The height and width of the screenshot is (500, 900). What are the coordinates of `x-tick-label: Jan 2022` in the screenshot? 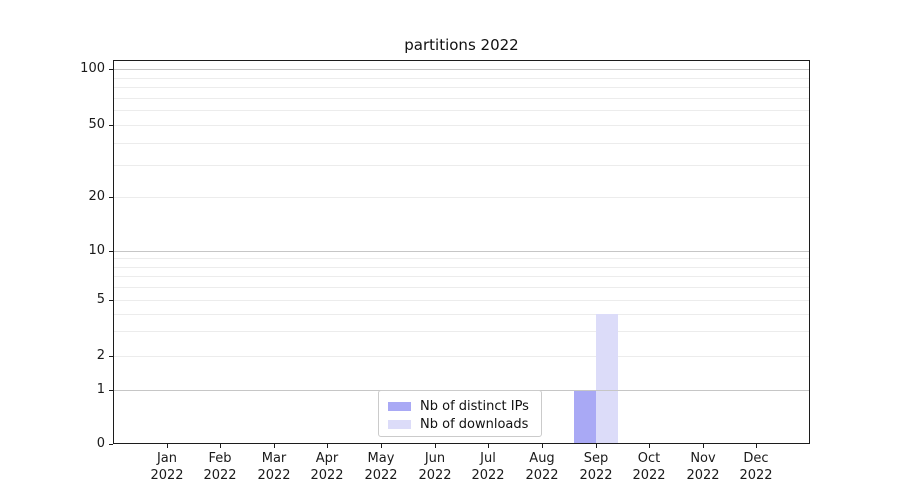 It's located at (167, 467).